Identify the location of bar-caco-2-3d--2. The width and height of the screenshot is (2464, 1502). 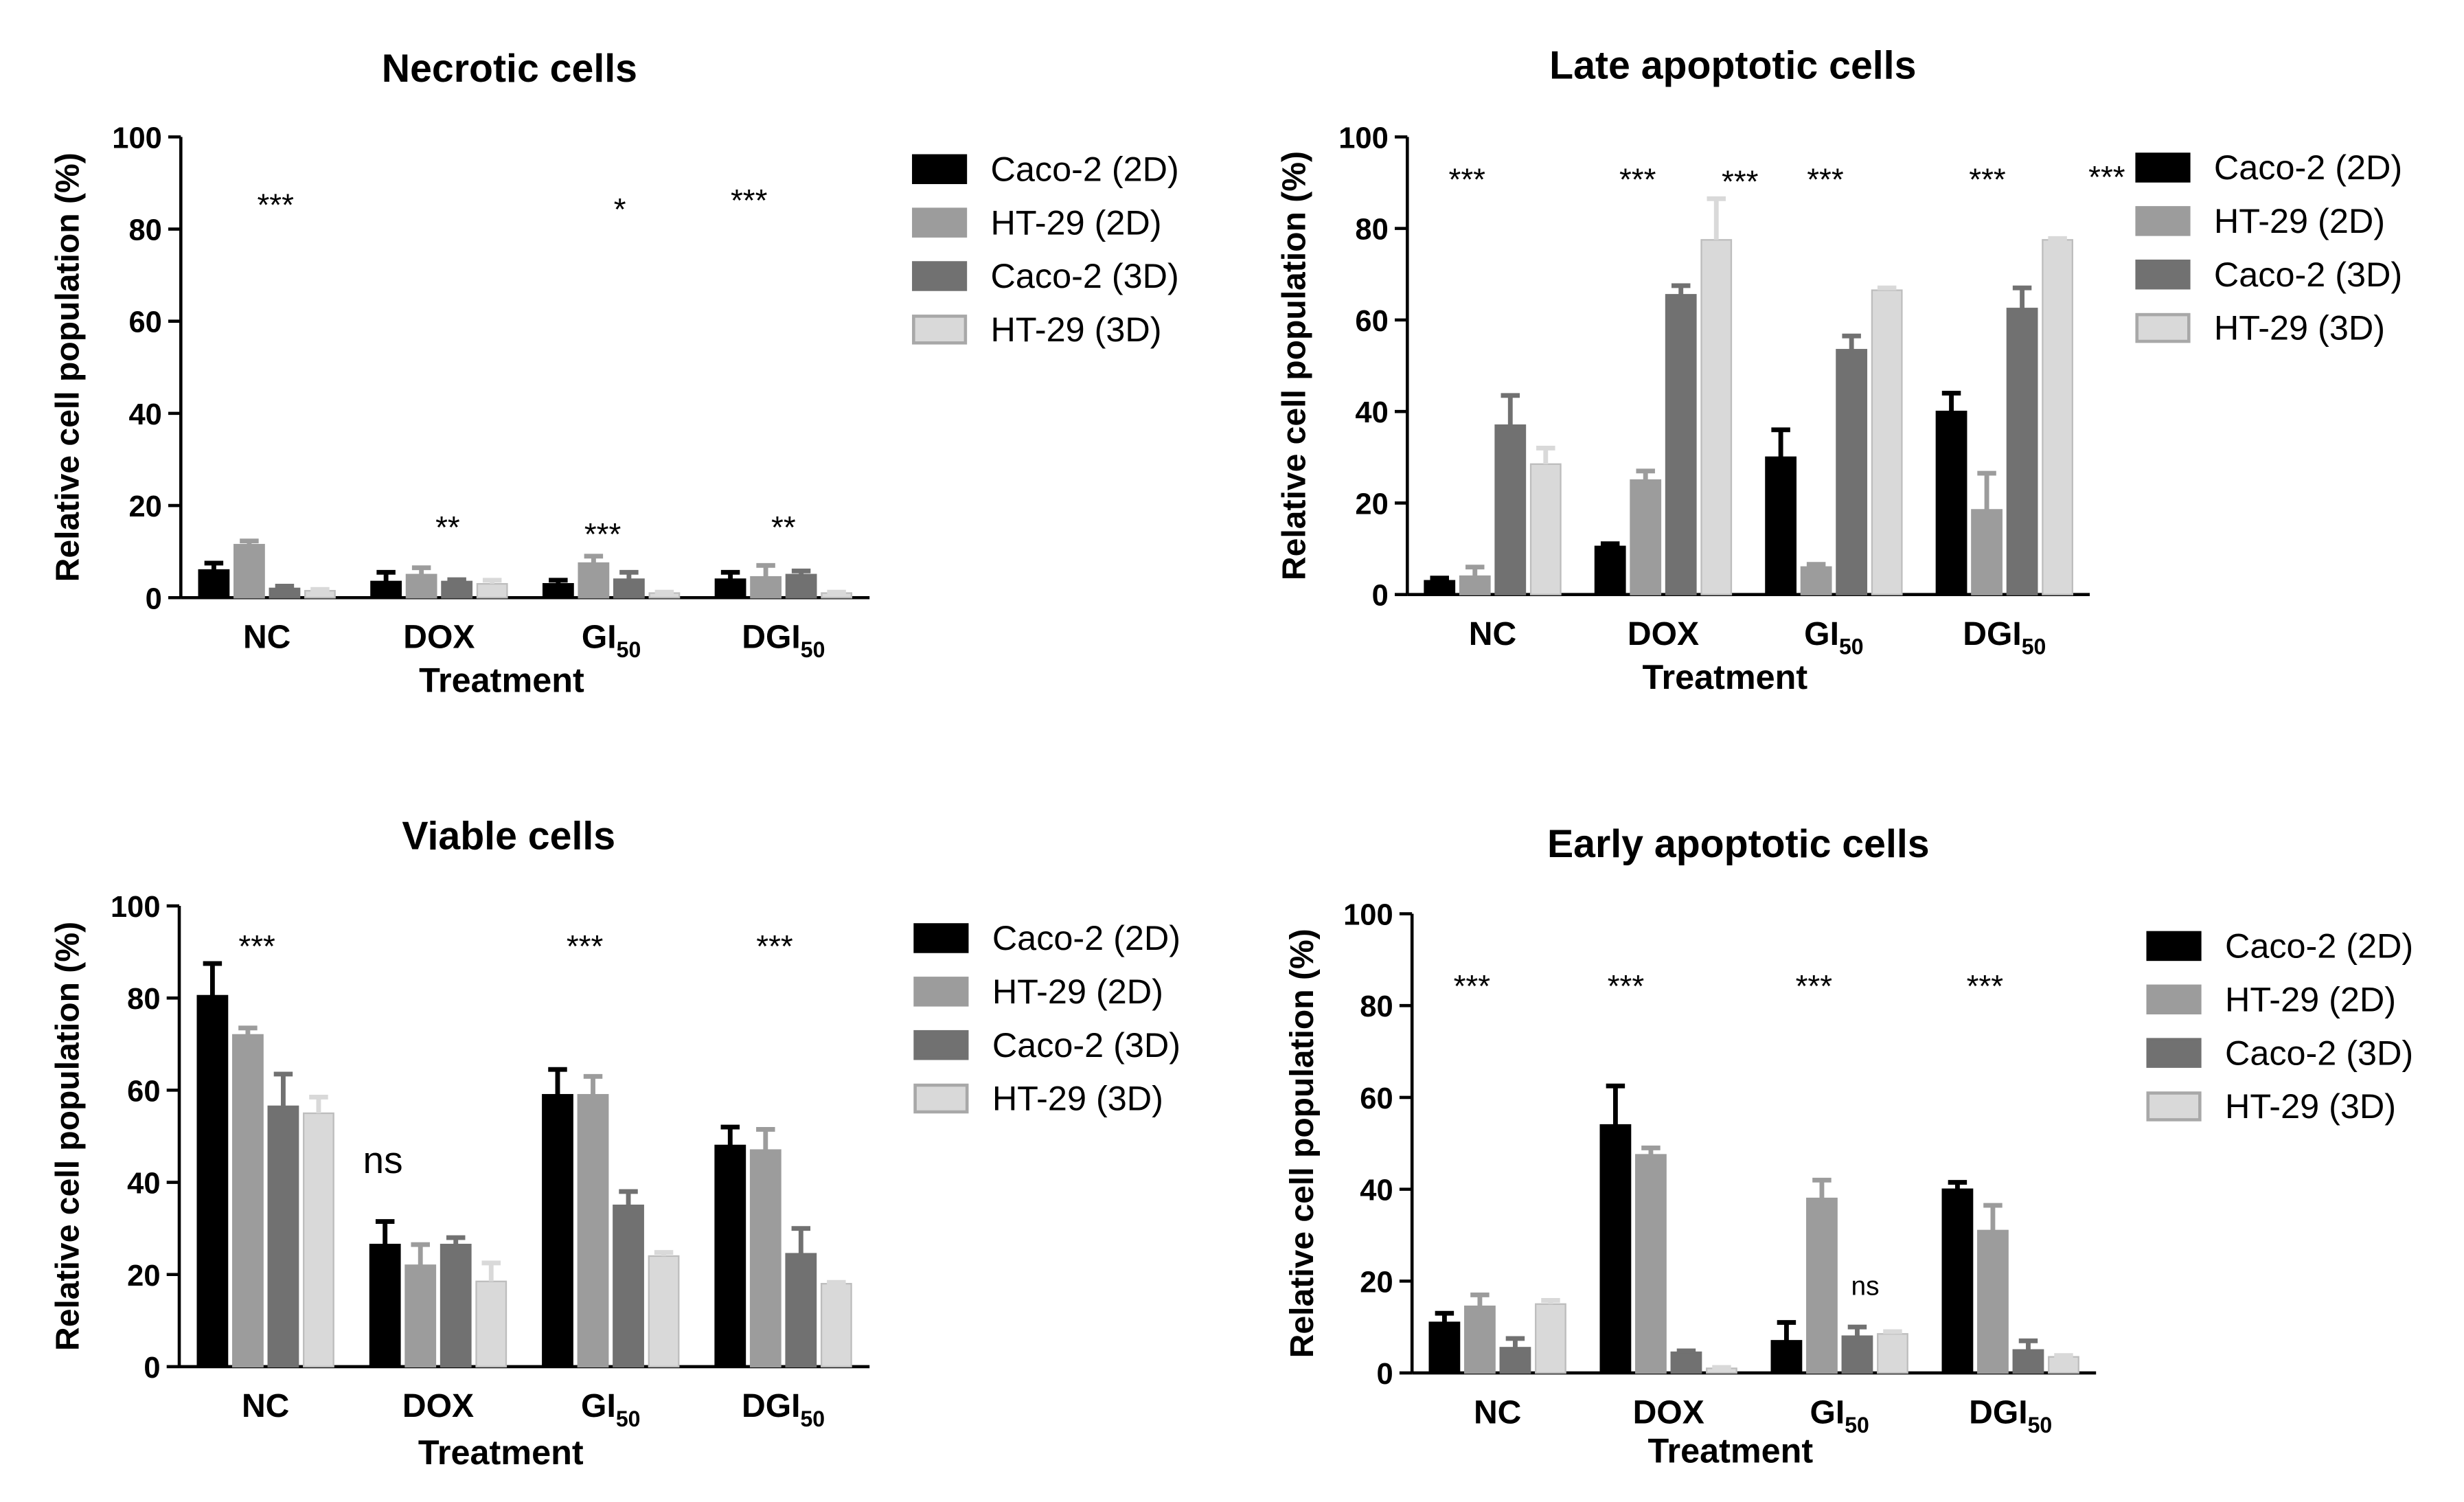
(1857, 1354).